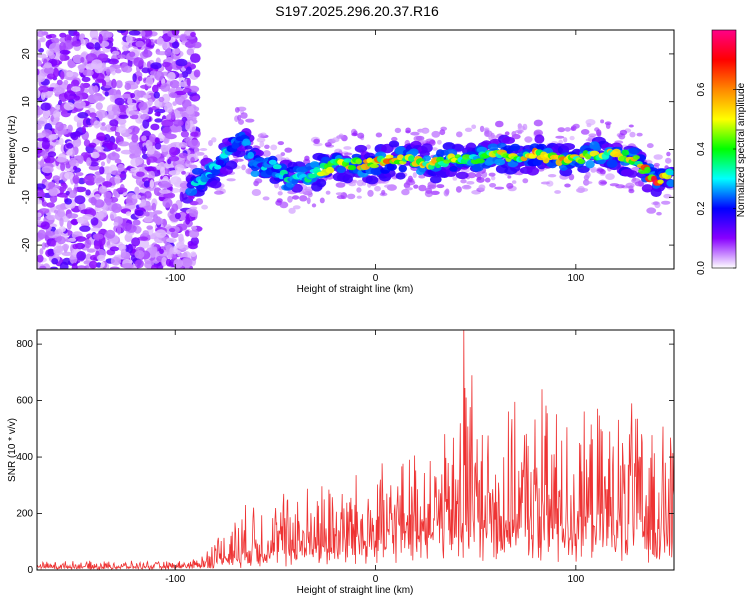 This screenshot has width=750, height=600. Describe the element at coordinates (24, 401) in the screenshot. I see `y-tick-label: 600` at that location.